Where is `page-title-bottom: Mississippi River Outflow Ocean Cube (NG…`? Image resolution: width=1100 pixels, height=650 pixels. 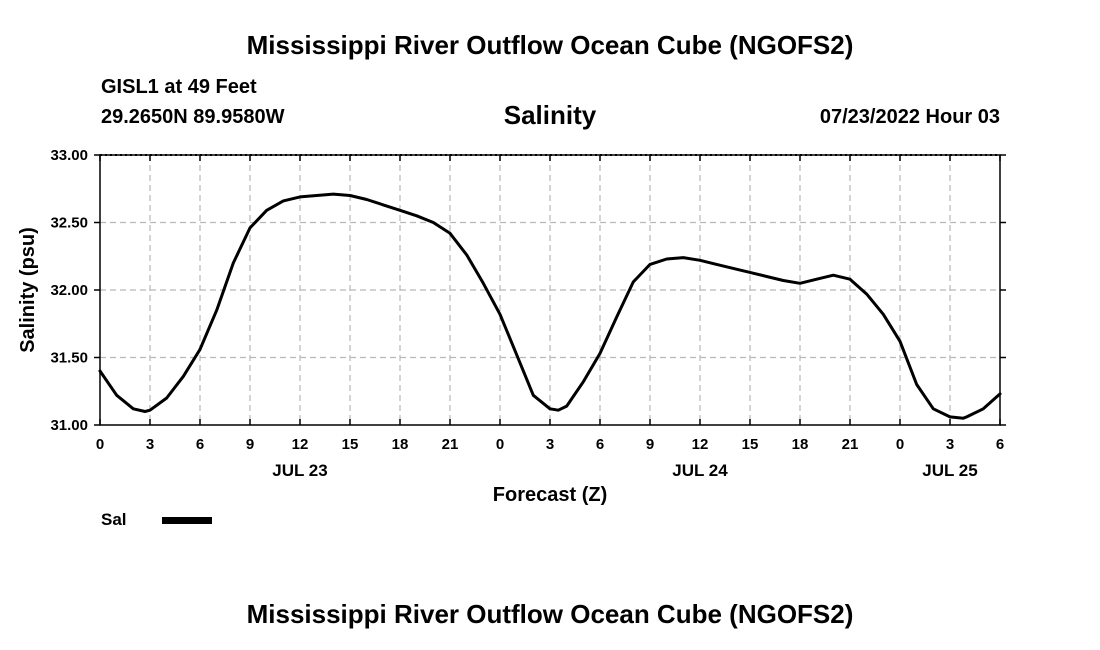 page-title-bottom: Mississippi River Outflow Ocean Cube (NG… is located at coordinates (550, 614).